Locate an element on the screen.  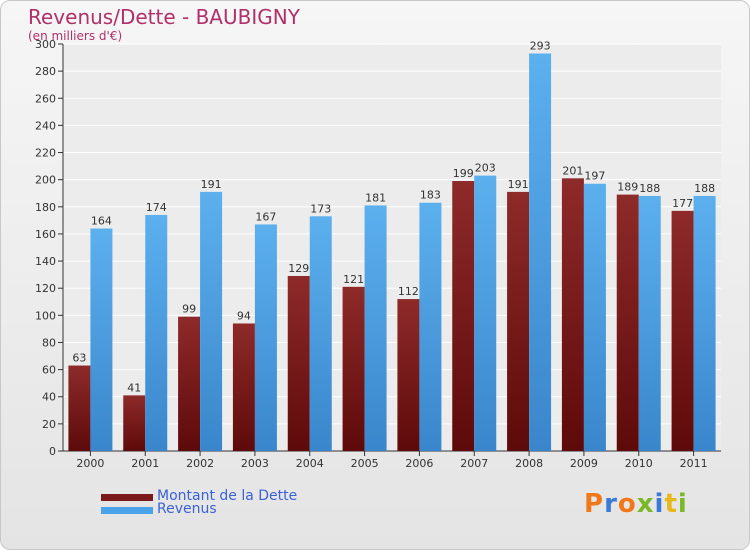
y-tick-label: 40 is located at coordinates (49, 397).